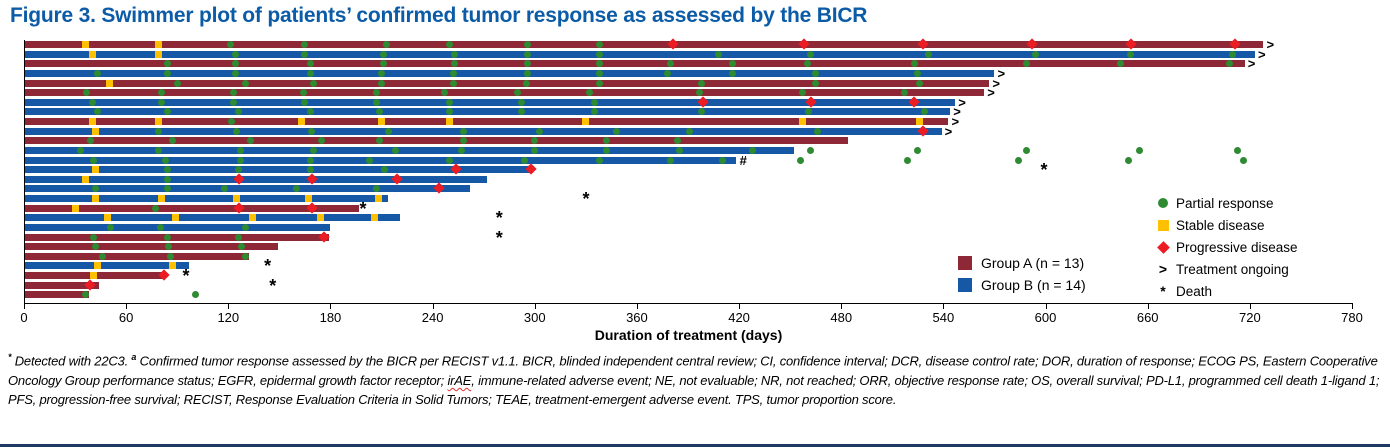  Describe the element at coordinates (134, 357) in the screenshot. I see `footnote-superscript-a: a` at that location.